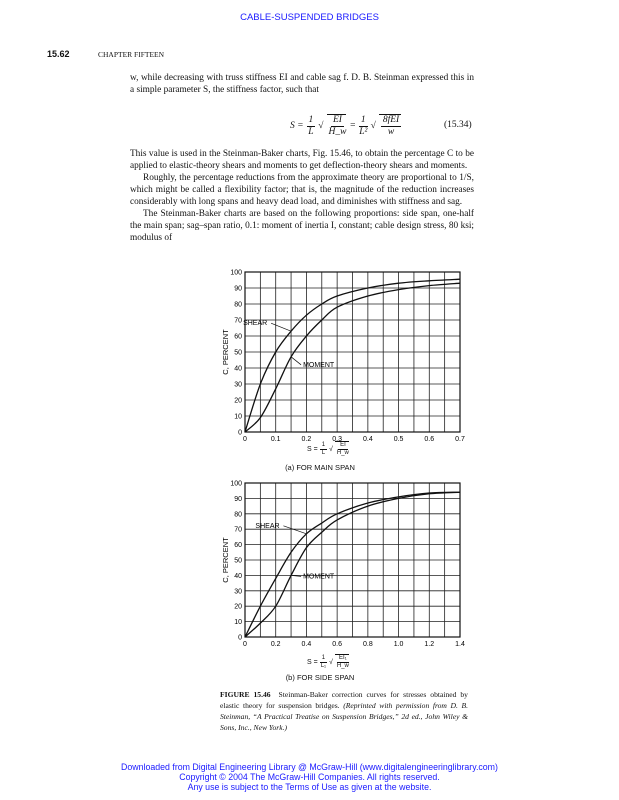 This screenshot has height=800, width=619. I want to click on chart-a-subtitle: (a) FOR MAIN SPAN, so click(320, 467).